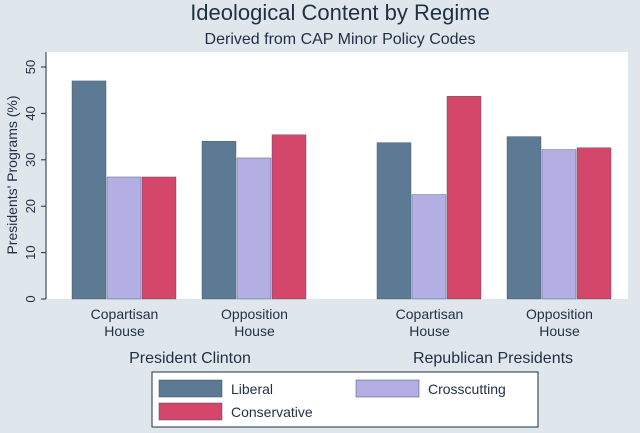 Image resolution: width=640 pixels, height=433 pixels. Describe the element at coordinates (30, 298) in the screenshot. I see `y-tick-label: 0` at that location.